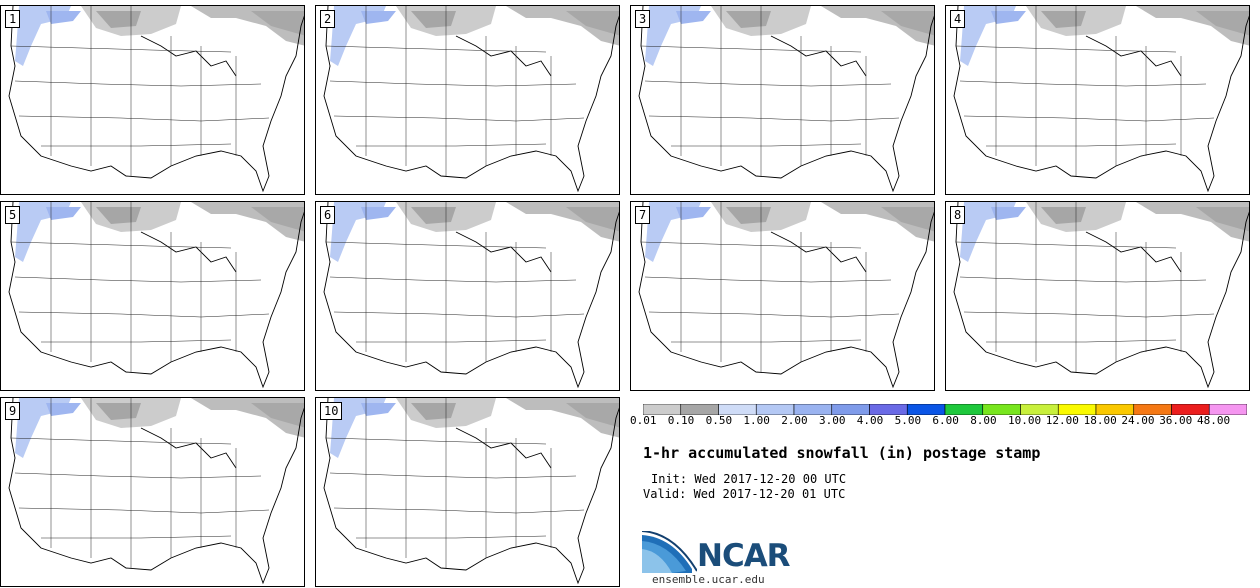 Image resolution: width=1260 pixels, height=588 pixels. I want to click on colorbar-tick-label: 0.10, so click(681, 420).